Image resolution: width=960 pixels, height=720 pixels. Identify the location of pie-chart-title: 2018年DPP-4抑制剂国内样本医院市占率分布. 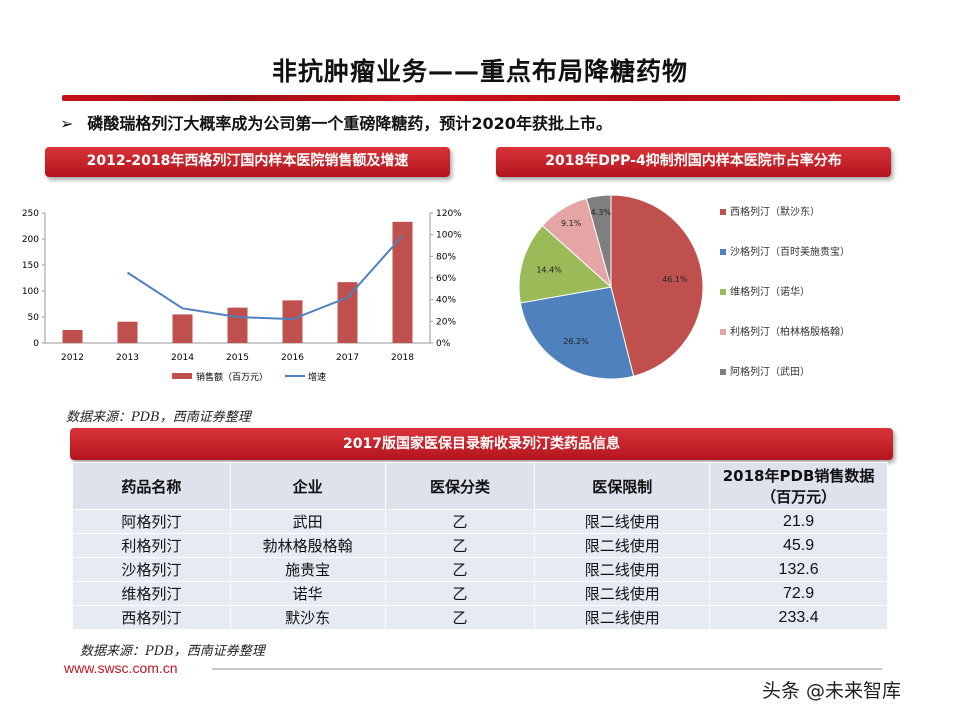
(693, 162).